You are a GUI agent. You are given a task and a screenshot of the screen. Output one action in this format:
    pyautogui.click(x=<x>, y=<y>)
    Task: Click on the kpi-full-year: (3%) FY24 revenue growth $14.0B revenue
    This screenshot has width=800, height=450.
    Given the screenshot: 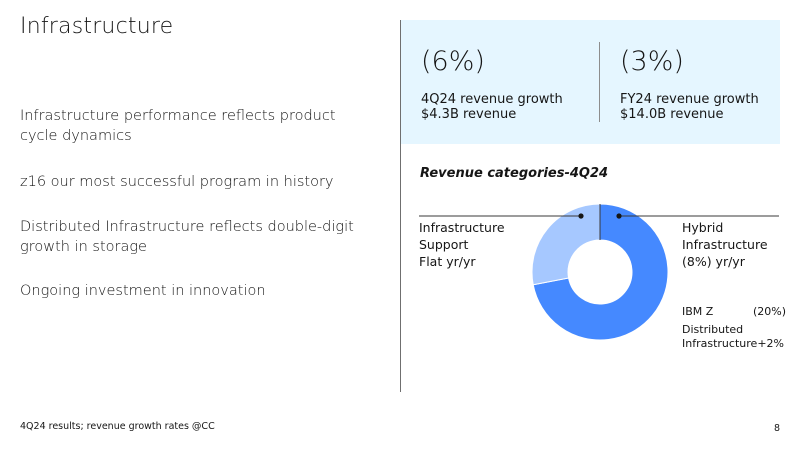 What is the action you would take?
    pyautogui.click(x=689, y=84)
    